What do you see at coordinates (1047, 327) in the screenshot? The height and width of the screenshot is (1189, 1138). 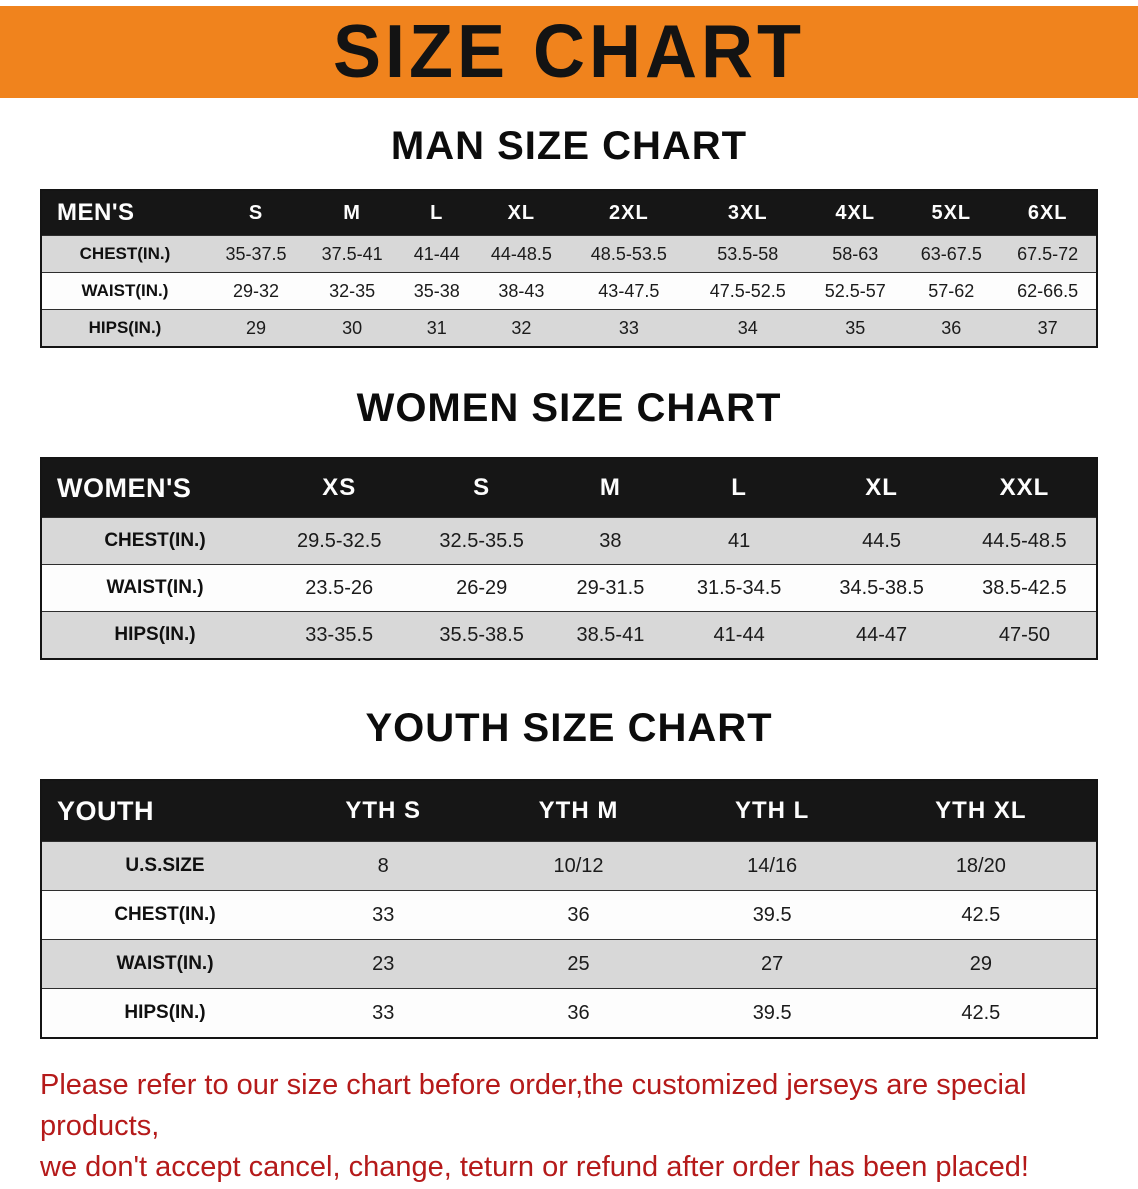 I see `value-cell: 37` at bounding box center [1047, 327].